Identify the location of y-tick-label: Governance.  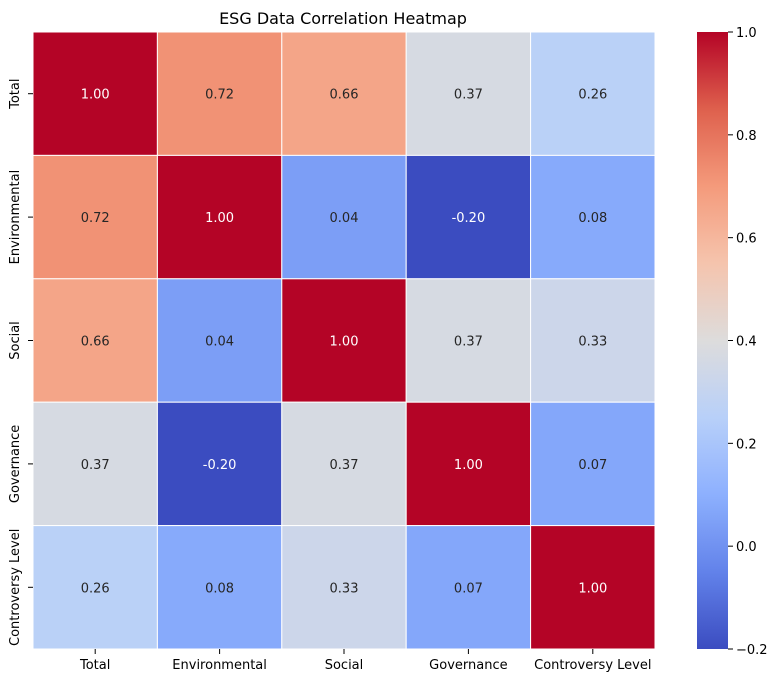
(15, 464).